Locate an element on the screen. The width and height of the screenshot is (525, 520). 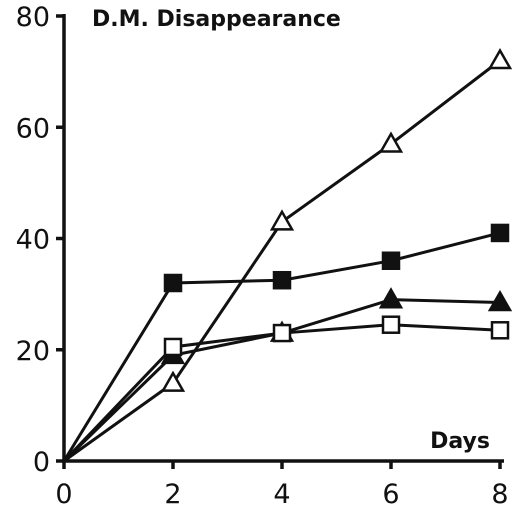
y-tick-label: 80 is located at coordinates (33, 17).